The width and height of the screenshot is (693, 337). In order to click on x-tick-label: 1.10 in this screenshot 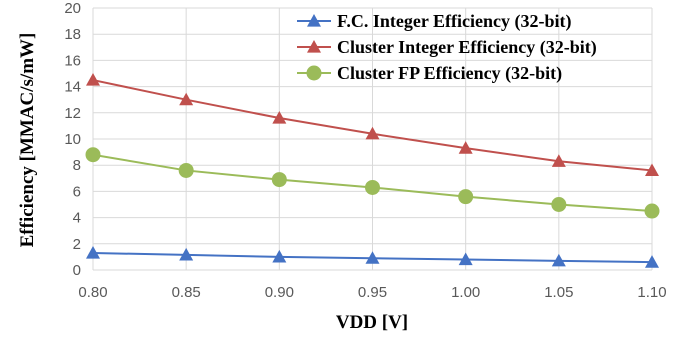, I will do `click(651, 292)`.